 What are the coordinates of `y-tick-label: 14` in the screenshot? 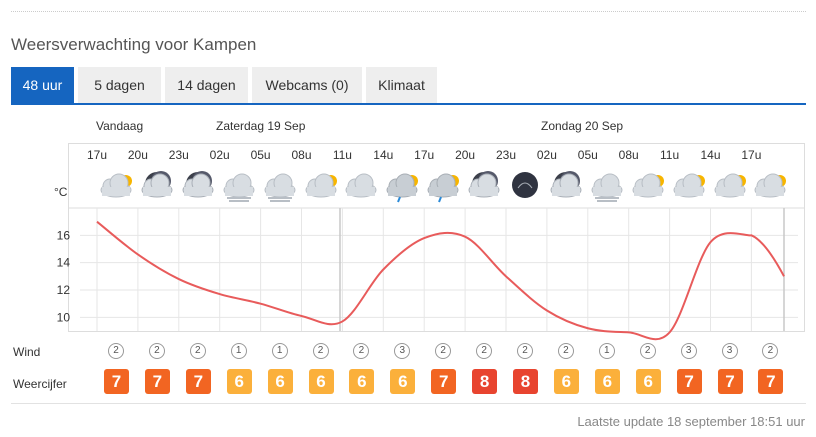 It's located at (64, 263).